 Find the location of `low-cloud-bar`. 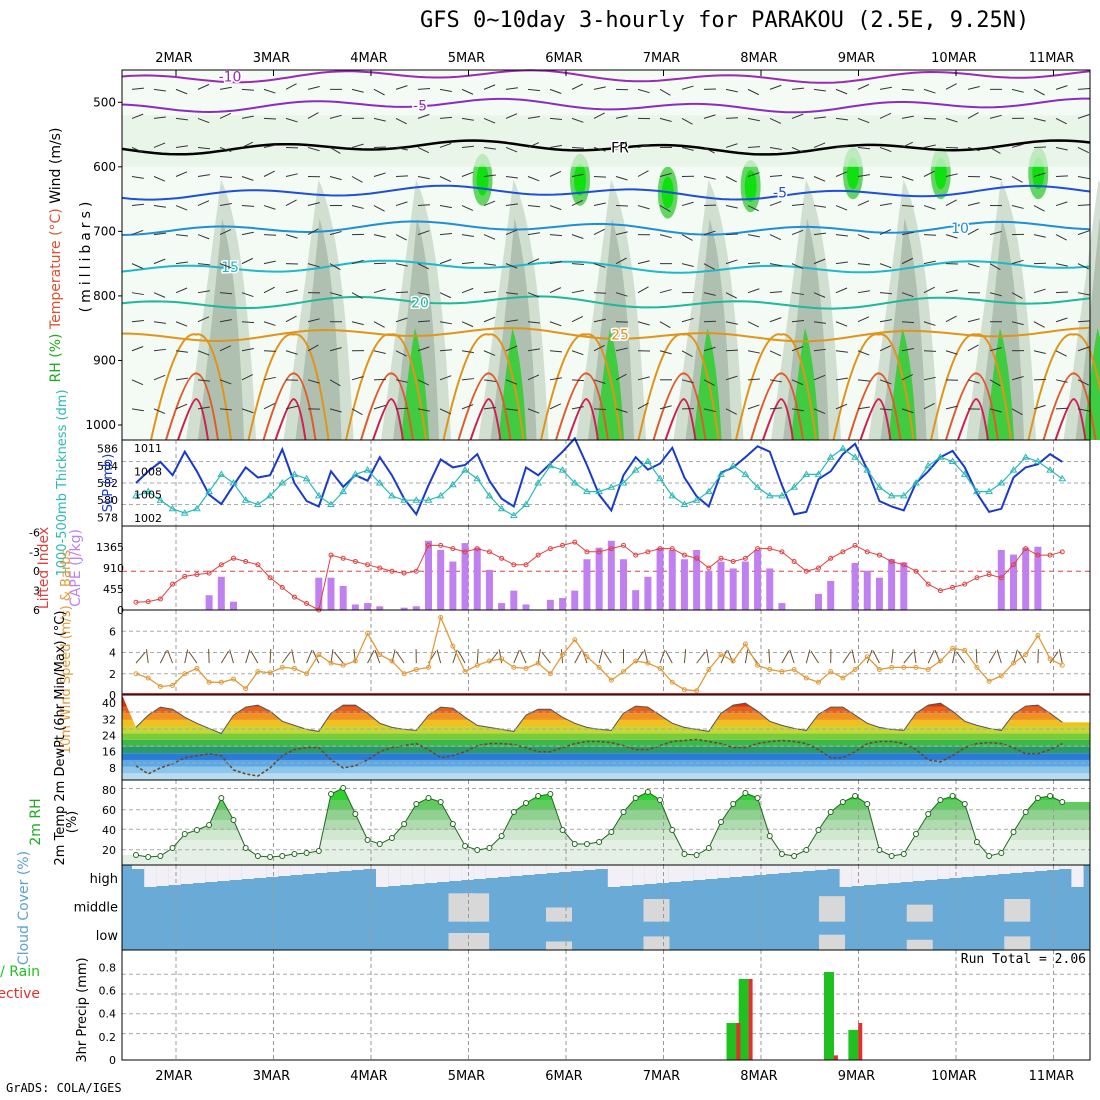

low-cloud-bar is located at coordinates (476, 941).